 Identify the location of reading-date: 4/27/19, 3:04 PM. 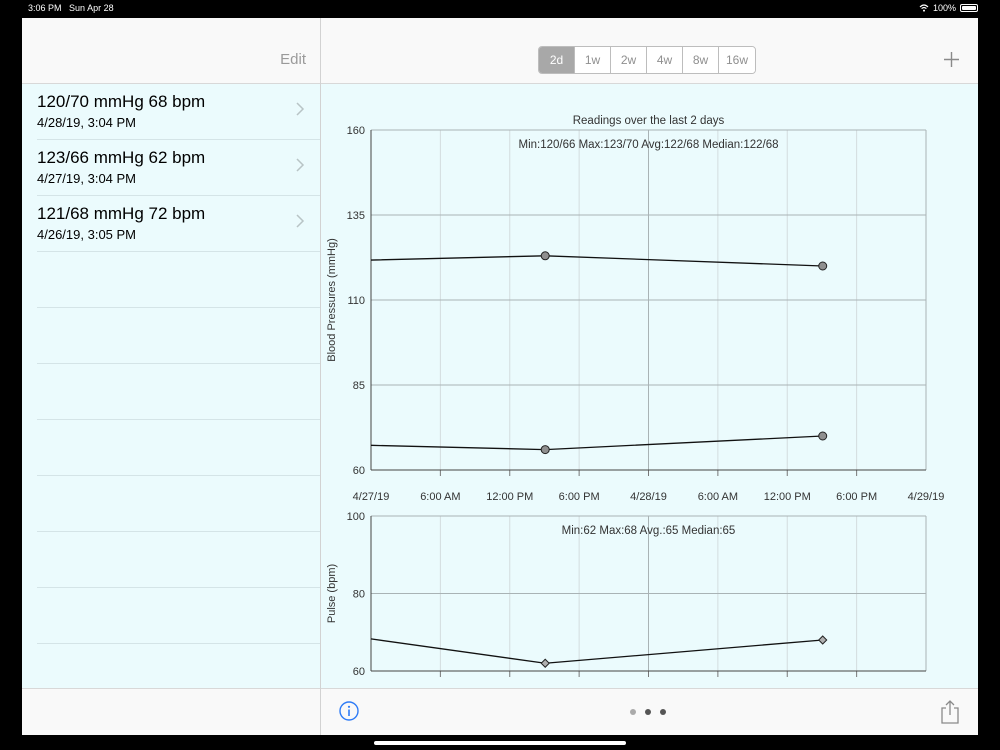
(87, 178).